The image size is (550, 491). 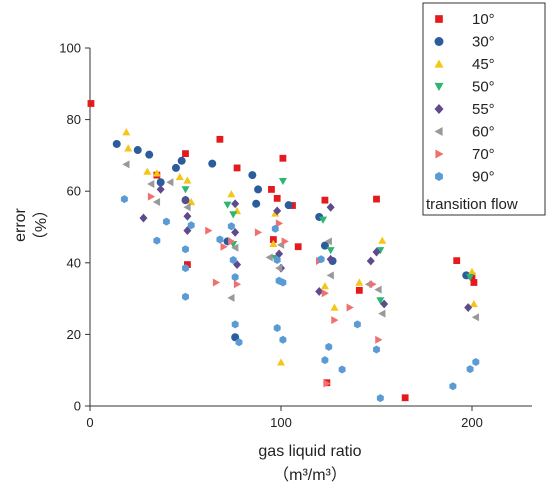 I want to click on y-axis-label: error, so click(x=20, y=224).